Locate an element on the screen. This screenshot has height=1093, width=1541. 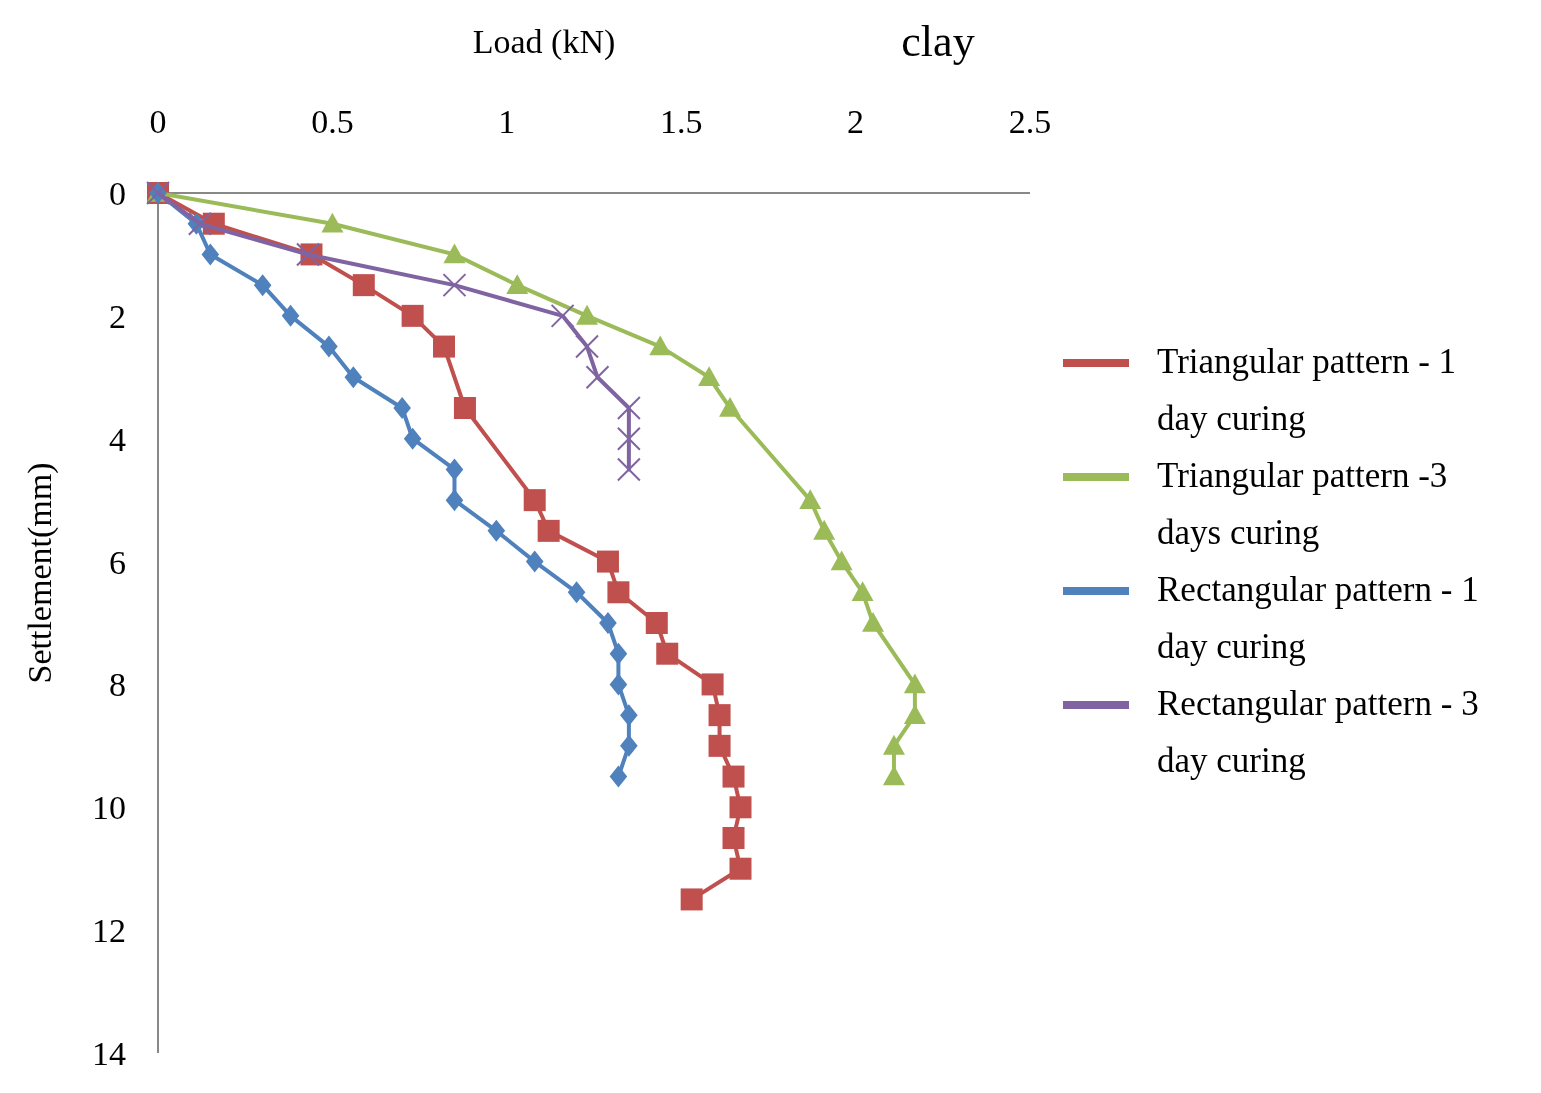
y-tick-label: 4 is located at coordinates (117, 439).